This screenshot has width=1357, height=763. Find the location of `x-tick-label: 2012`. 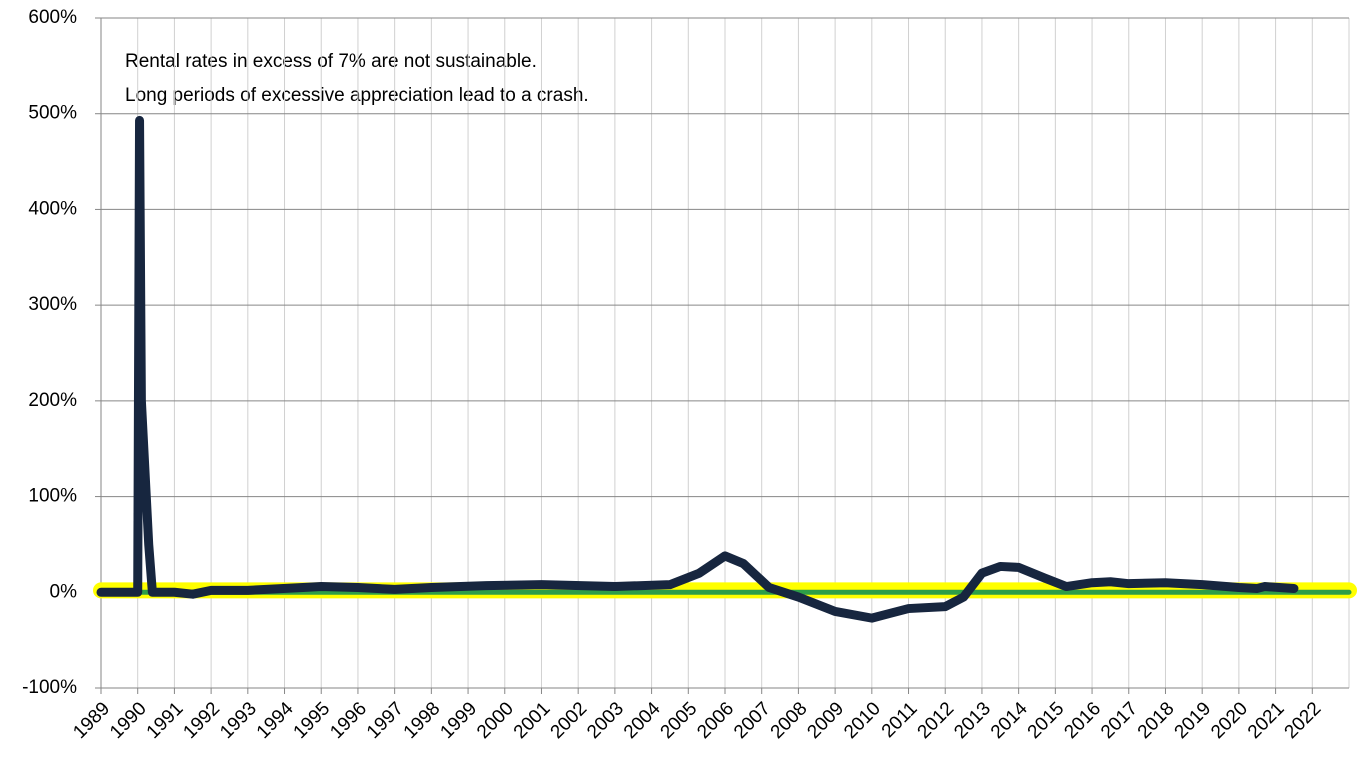

x-tick-label: 2012 is located at coordinates (936, 720).